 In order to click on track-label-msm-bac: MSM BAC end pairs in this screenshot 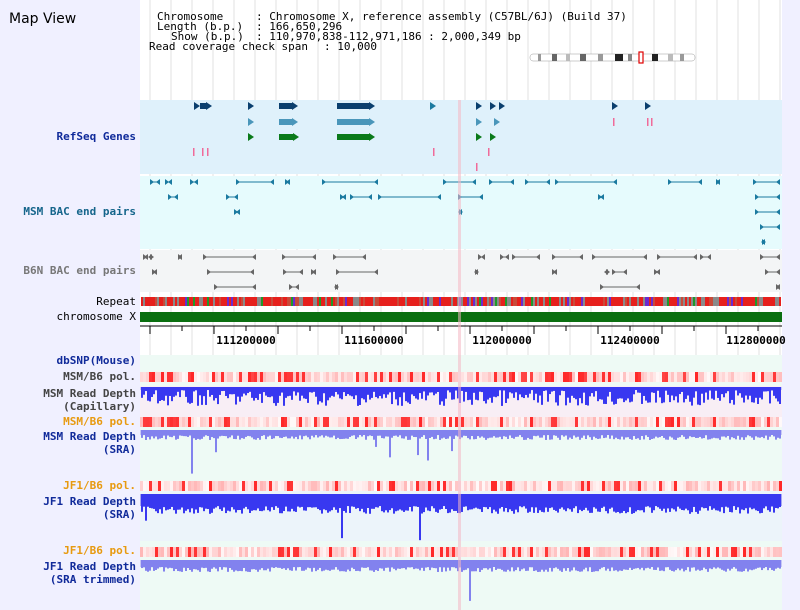, I will do `click(79, 211)`.